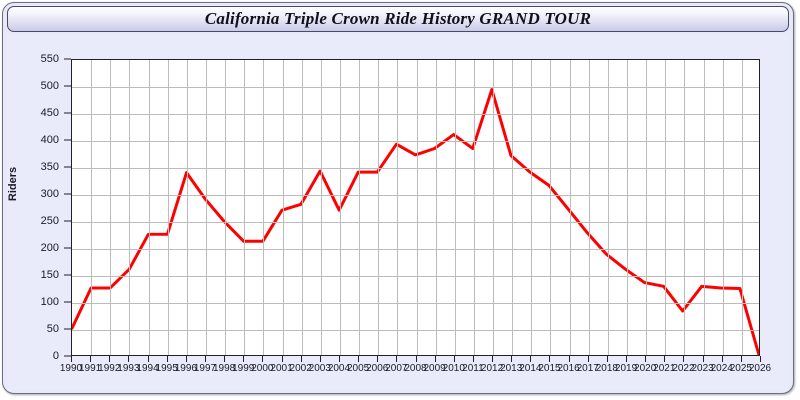 The width and height of the screenshot is (800, 400). What do you see at coordinates (664, 368) in the screenshot?
I see `x-tick-label: 2021` at bounding box center [664, 368].